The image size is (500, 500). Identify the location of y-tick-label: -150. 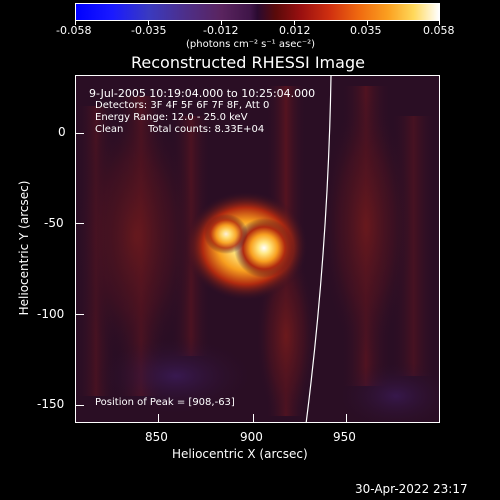
(51, 404).